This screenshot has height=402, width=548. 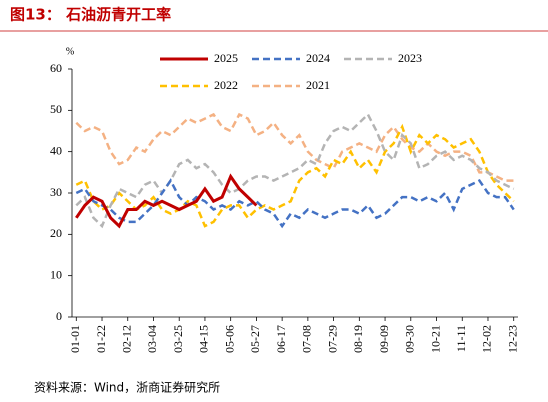 I want to click on y-tick-label: 30, so click(x=56, y=192).